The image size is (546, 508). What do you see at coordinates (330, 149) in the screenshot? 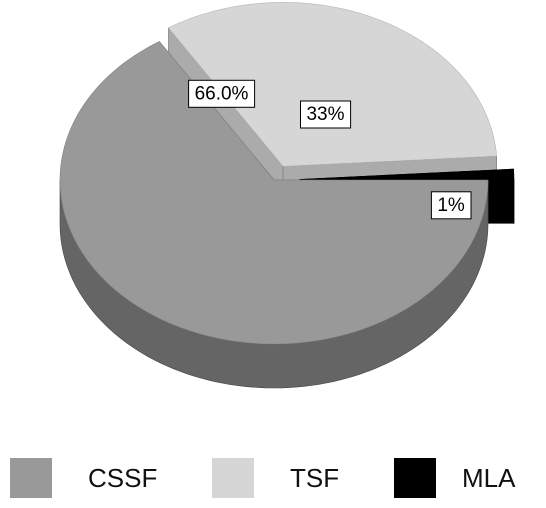
I see `pie-data-labels: 66.0% 33% 1%` at bounding box center [330, 149].